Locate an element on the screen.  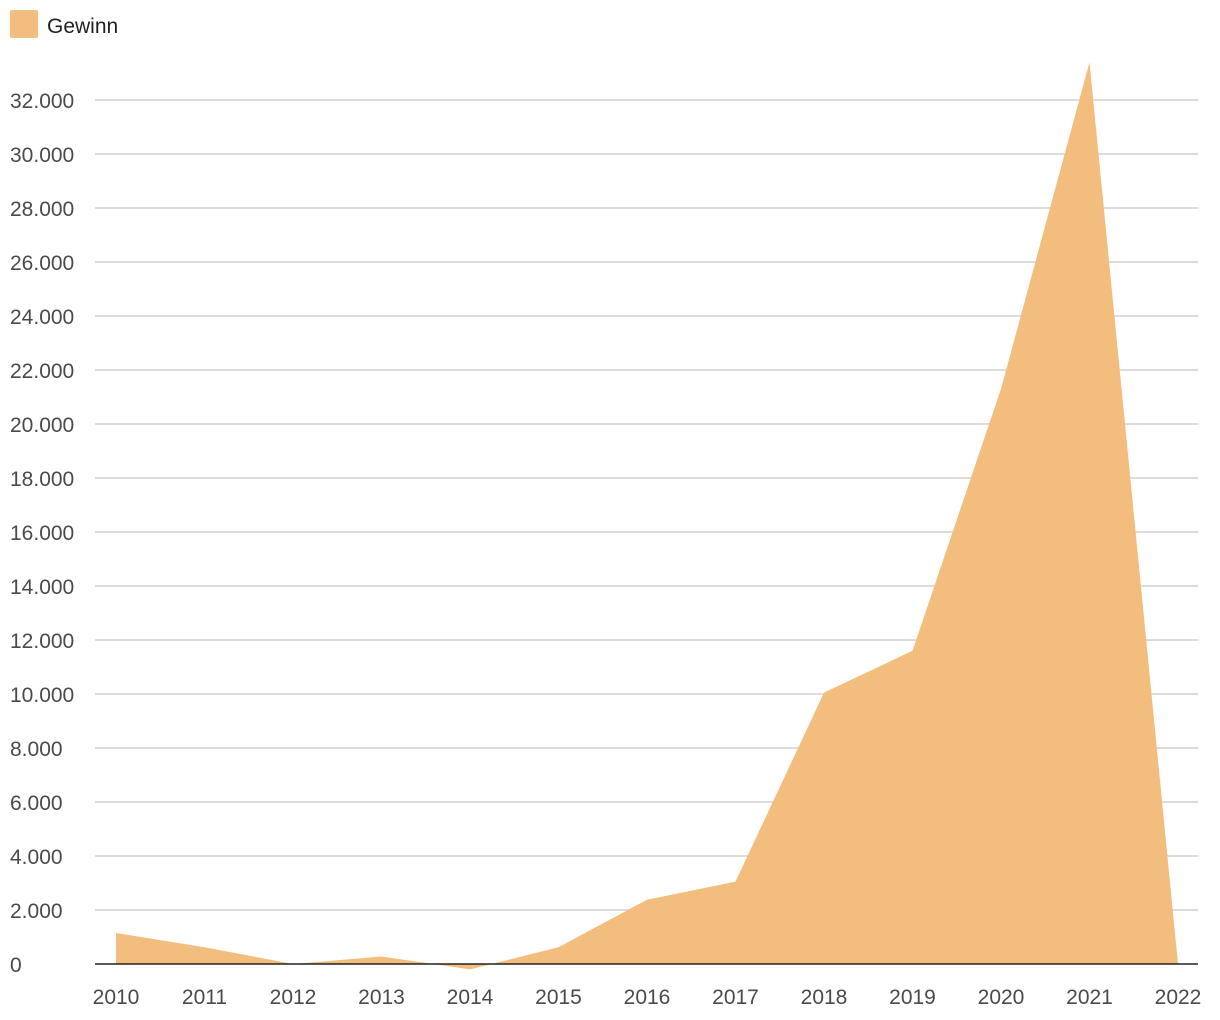
x-tick-label: 2010 is located at coordinates (116, 997).